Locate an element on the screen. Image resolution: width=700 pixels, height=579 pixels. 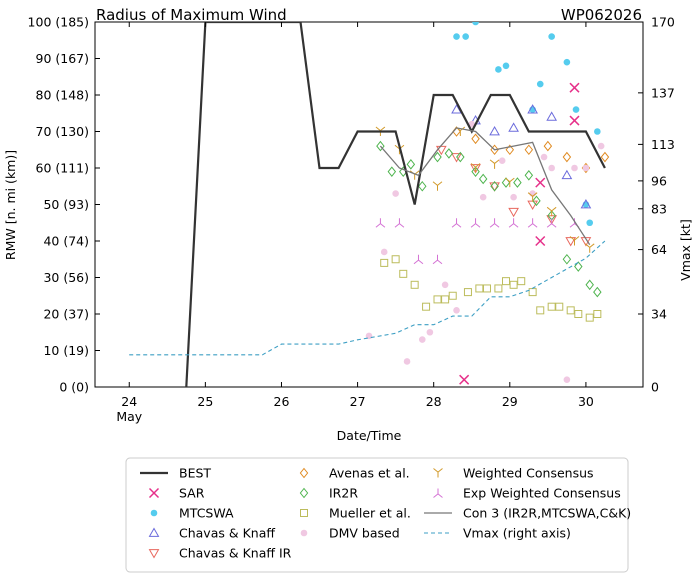
series-ir2r-point-17-diamond is located at coordinates (578, 266).